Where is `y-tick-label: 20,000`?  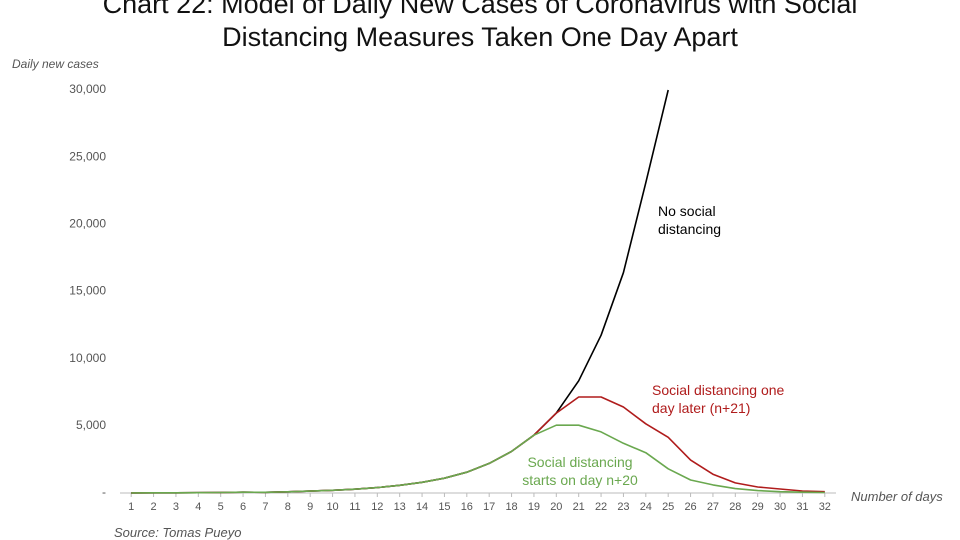
y-tick-label: 20,000 is located at coordinates (87, 224).